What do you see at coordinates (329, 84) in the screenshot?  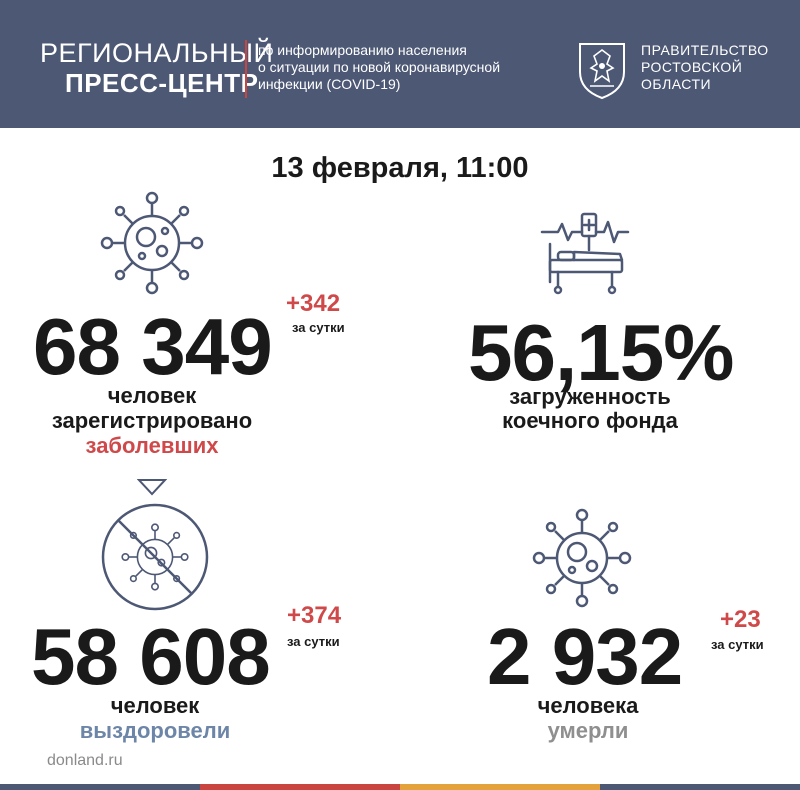 I see `header-subtitle-line: инфекции (COVID-19)` at bounding box center [329, 84].